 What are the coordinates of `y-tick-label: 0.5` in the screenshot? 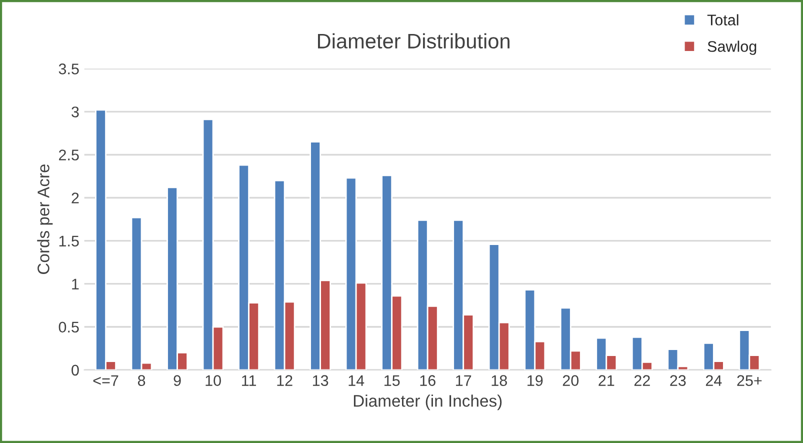 It's located at (68, 327).